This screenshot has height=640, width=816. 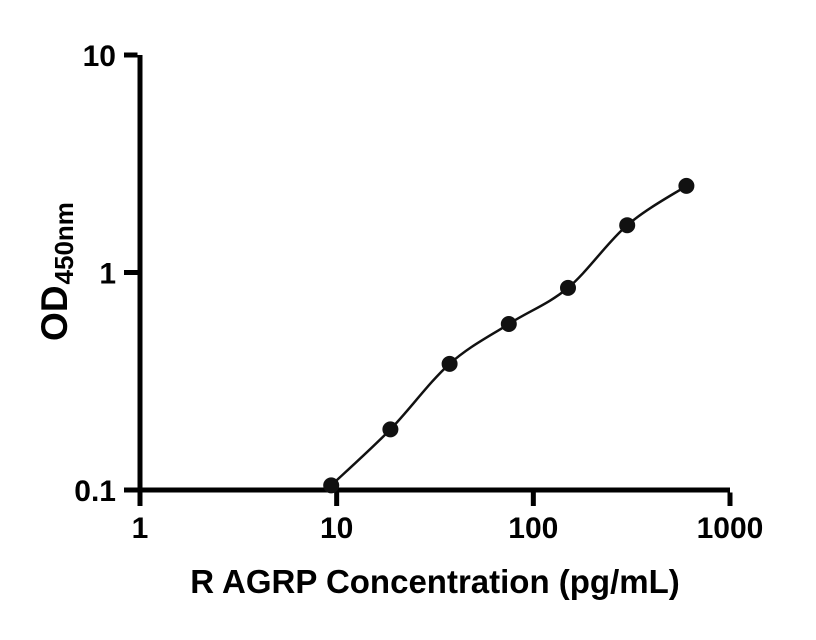 I want to click on x-axis-tick-label: 1, so click(x=140, y=528).